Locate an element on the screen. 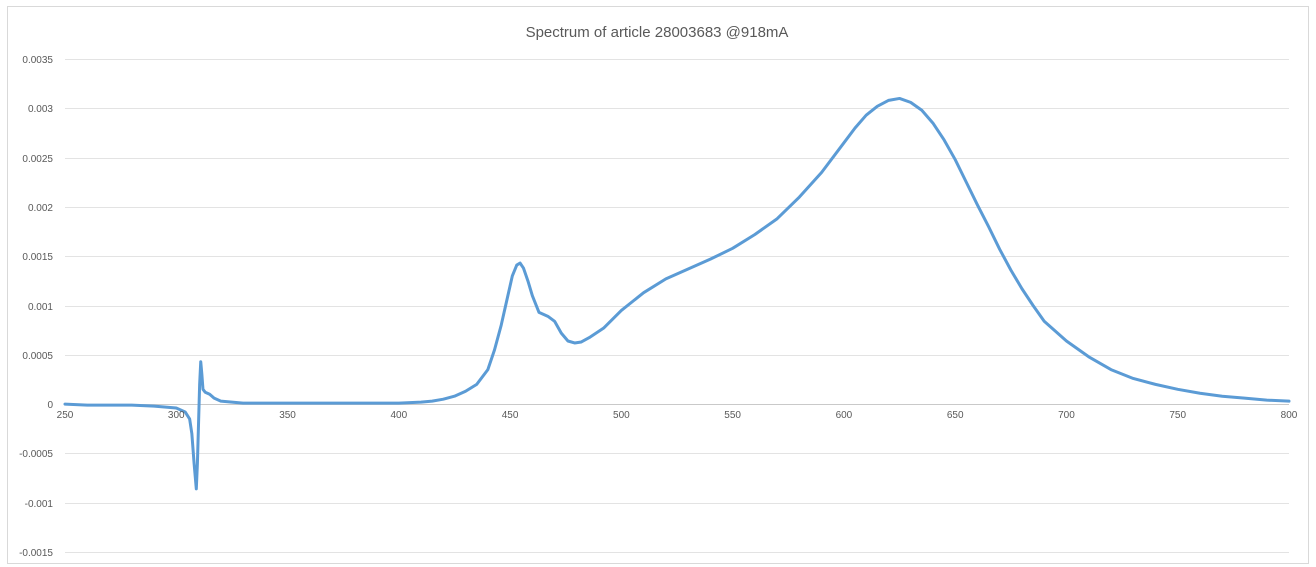  y-tick-label: 0.003 is located at coordinates (40, 109).